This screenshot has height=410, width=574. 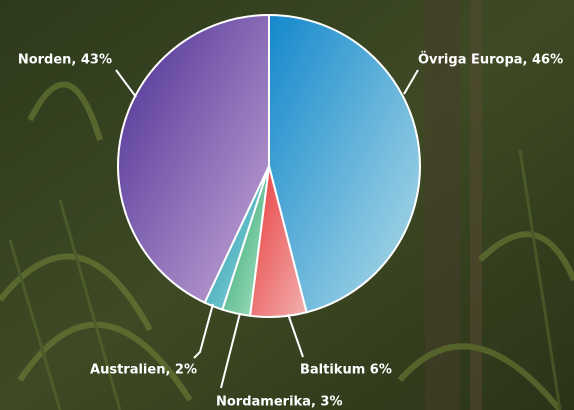 What do you see at coordinates (279, 402) in the screenshot?
I see `slice-label: Nordamerika, 3%` at bounding box center [279, 402].